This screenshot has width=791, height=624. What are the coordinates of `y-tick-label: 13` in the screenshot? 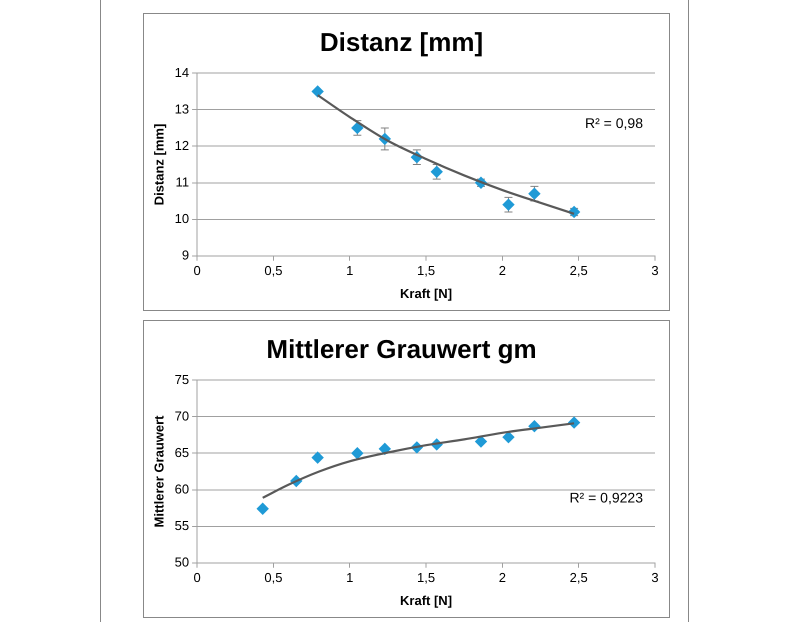 It's located at (182, 108).